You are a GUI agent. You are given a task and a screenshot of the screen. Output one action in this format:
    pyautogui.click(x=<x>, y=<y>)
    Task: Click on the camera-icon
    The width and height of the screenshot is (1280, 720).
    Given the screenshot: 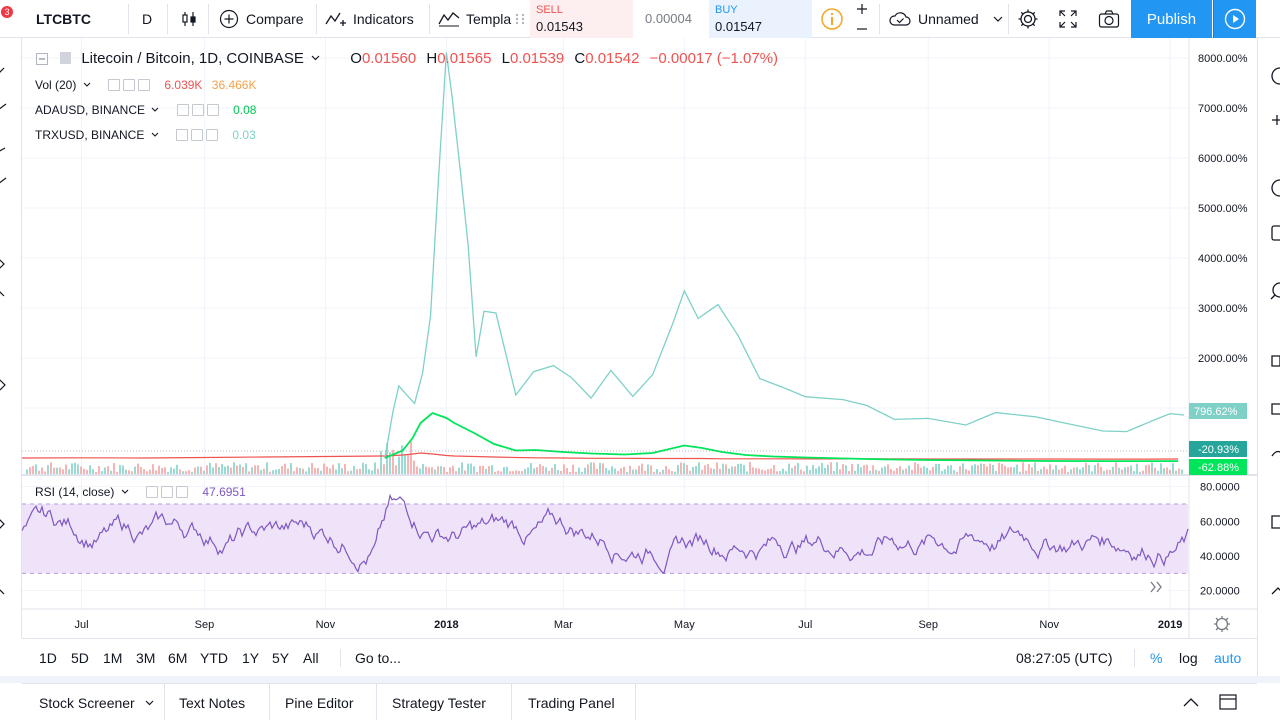 What is the action you would take?
    pyautogui.click(x=1109, y=19)
    